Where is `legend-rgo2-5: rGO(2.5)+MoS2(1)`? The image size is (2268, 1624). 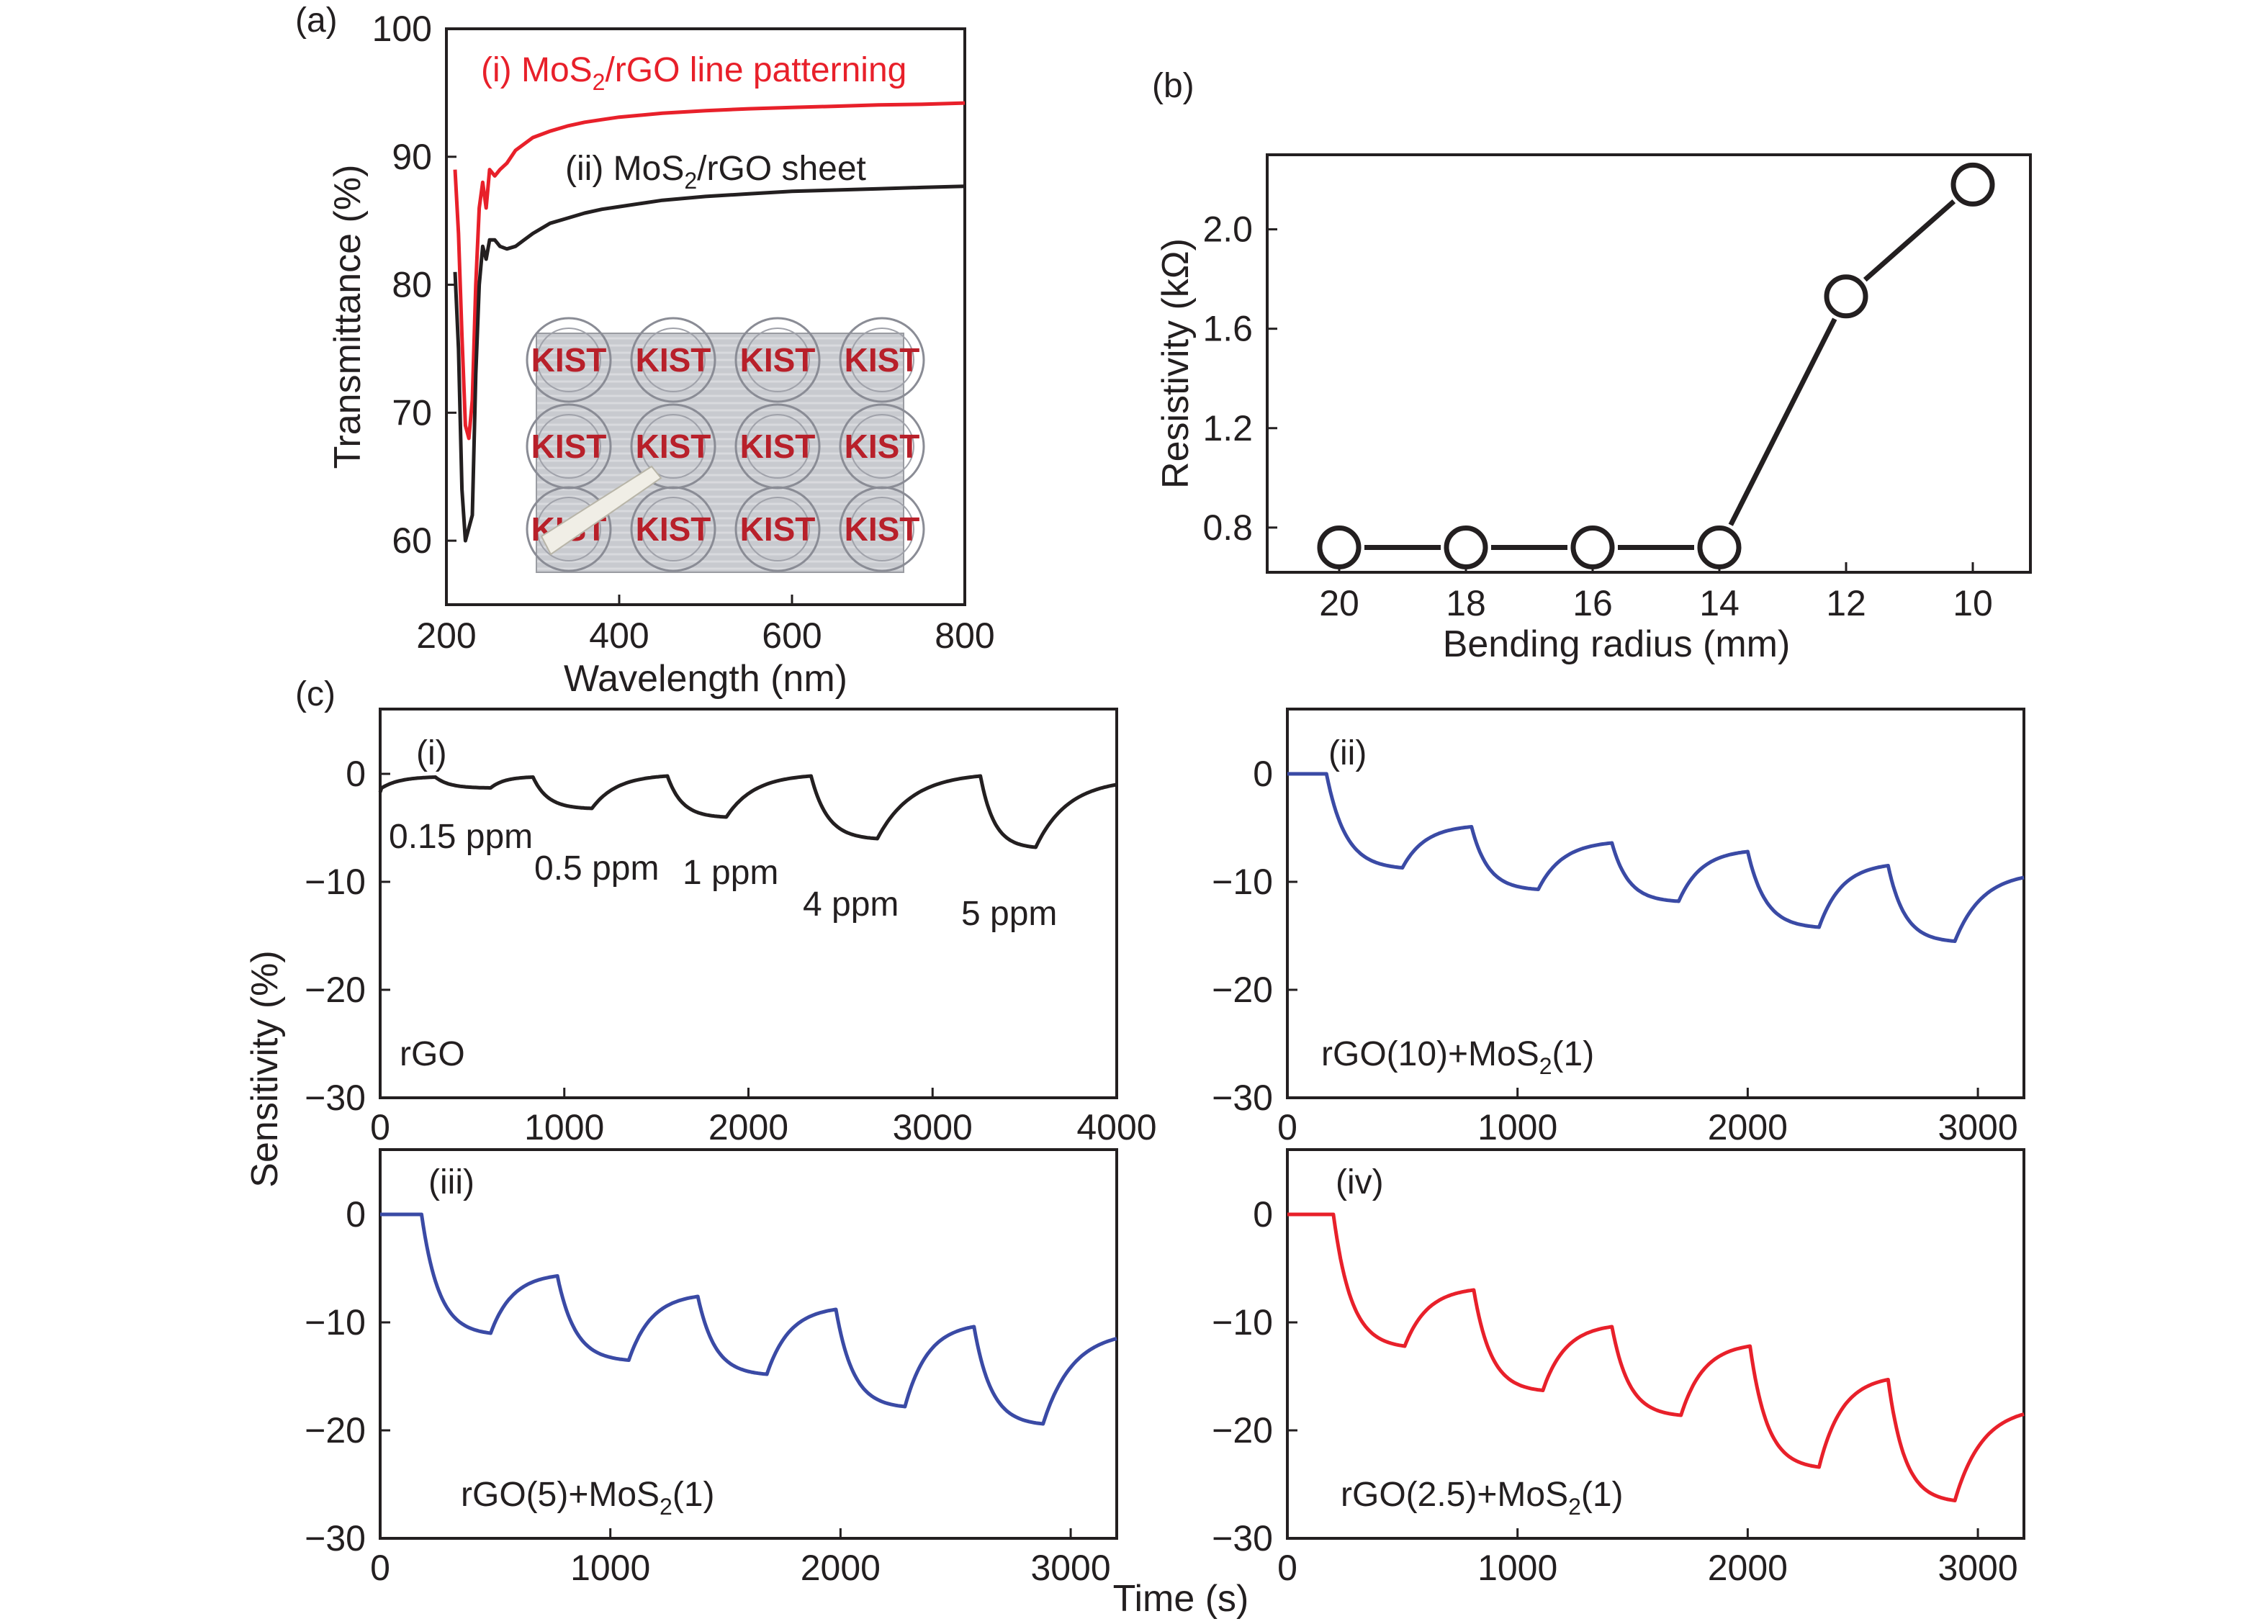
legend-rgo2-5: rGO(2.5)+MoS2(1) is located at coordinates (1482, 1498).